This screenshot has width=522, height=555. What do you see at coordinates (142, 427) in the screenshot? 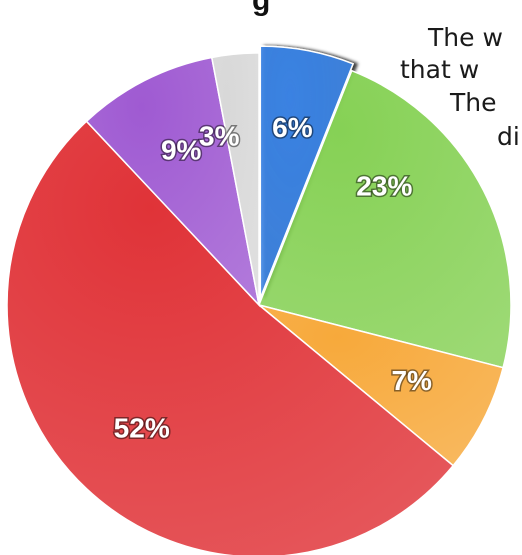
I see `pie-label-52-percent: 52%` at bounding box center [142, 427].